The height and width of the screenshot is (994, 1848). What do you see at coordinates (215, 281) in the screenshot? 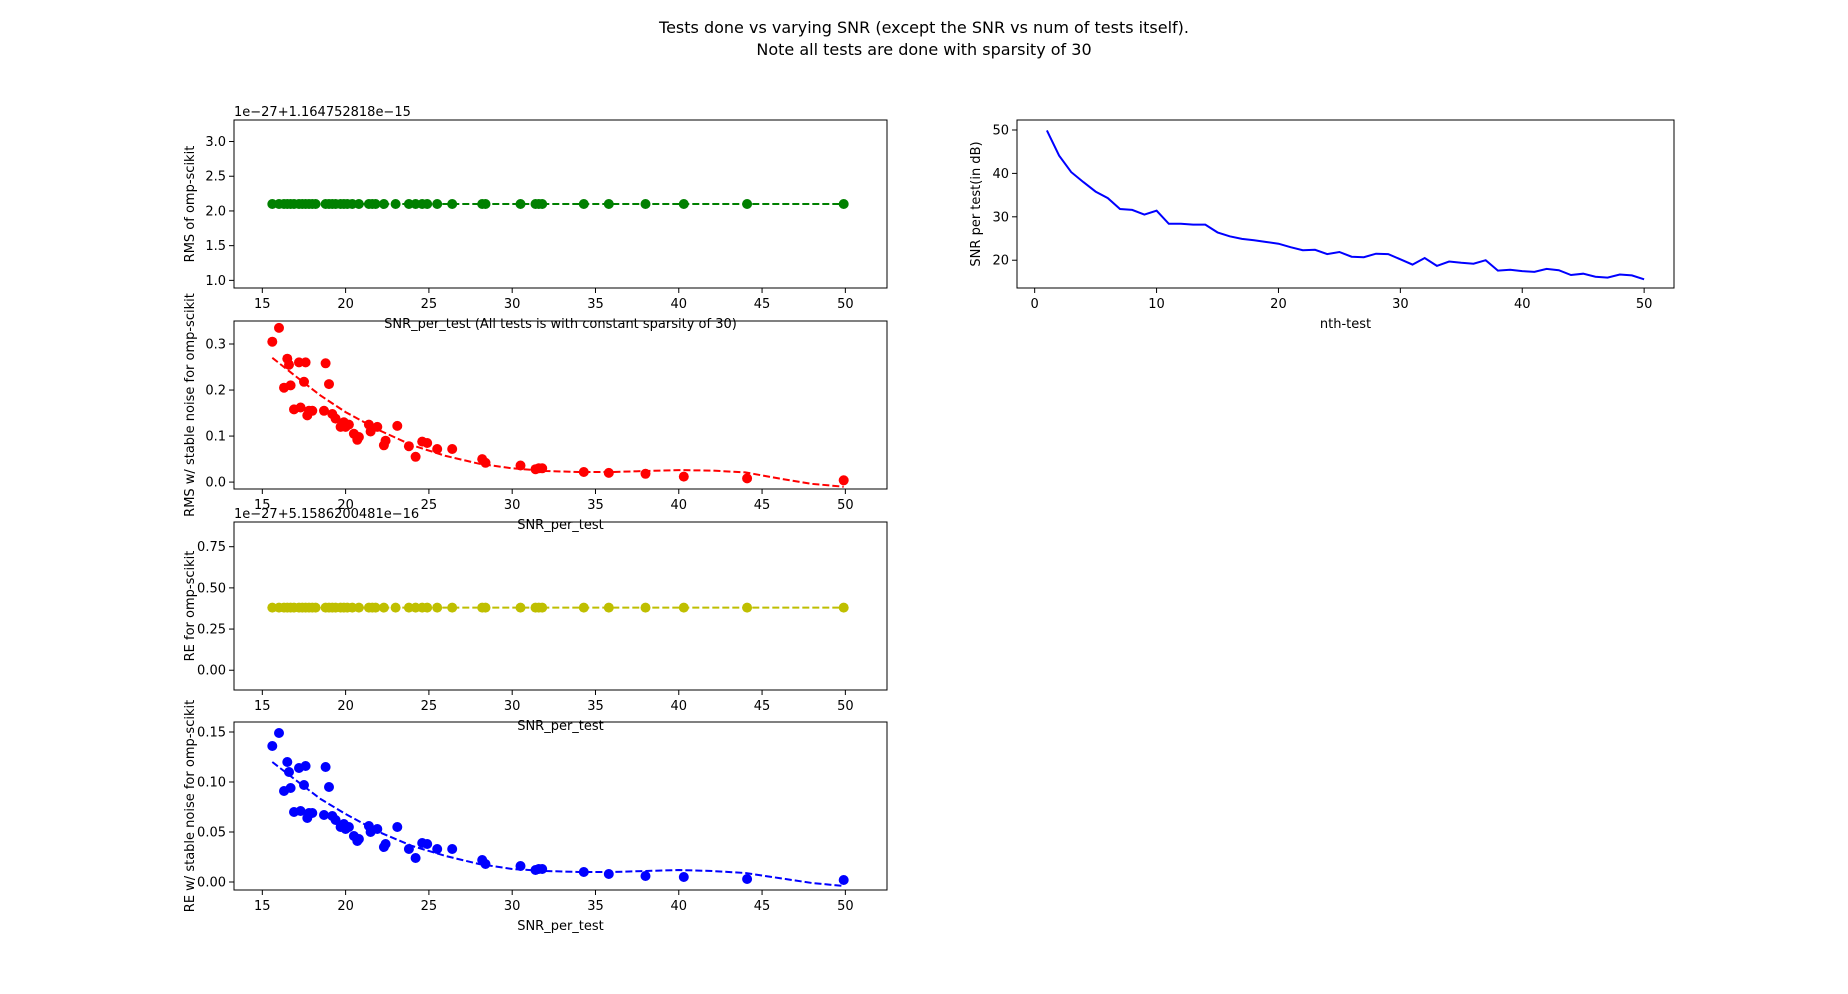
I see `y-tick-label: 1.0` at bounding box center [215, 281].